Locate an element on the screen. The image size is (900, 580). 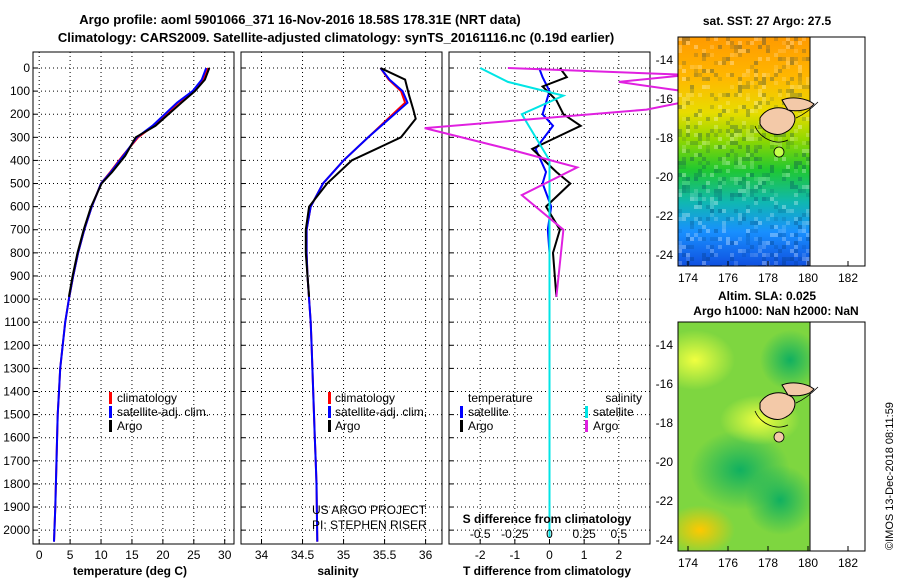
sla-map-subtitle: Argo h1000: NaN h2000: NaN is located at coordinates (775, 311).